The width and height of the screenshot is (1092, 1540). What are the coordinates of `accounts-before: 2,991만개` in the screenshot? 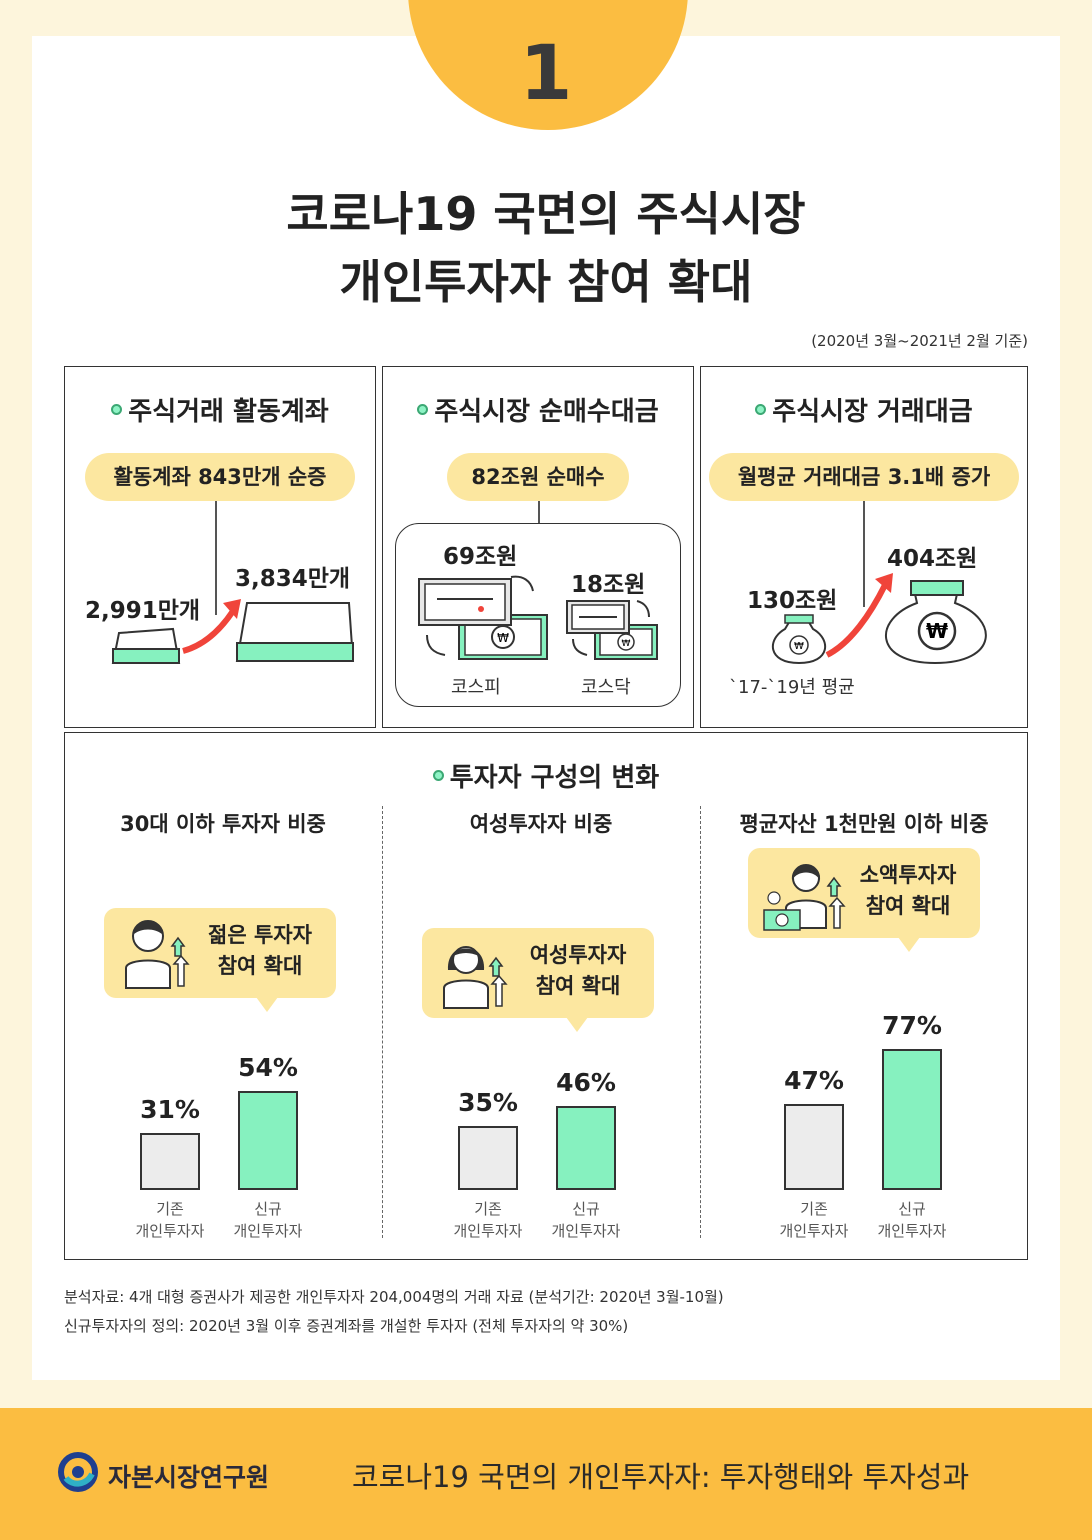 It's located at (143, 611).